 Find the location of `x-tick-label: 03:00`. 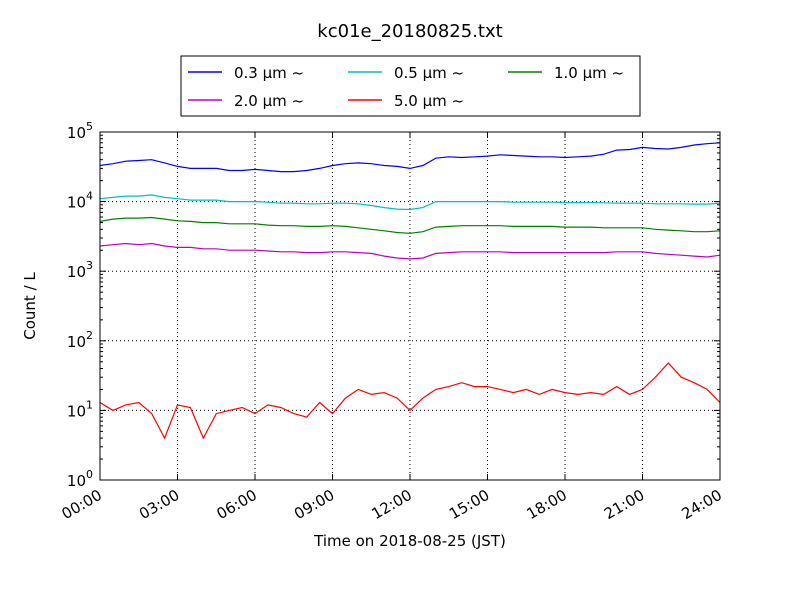

x-tick-label: 03:00 is located at coordinates (159, 504).